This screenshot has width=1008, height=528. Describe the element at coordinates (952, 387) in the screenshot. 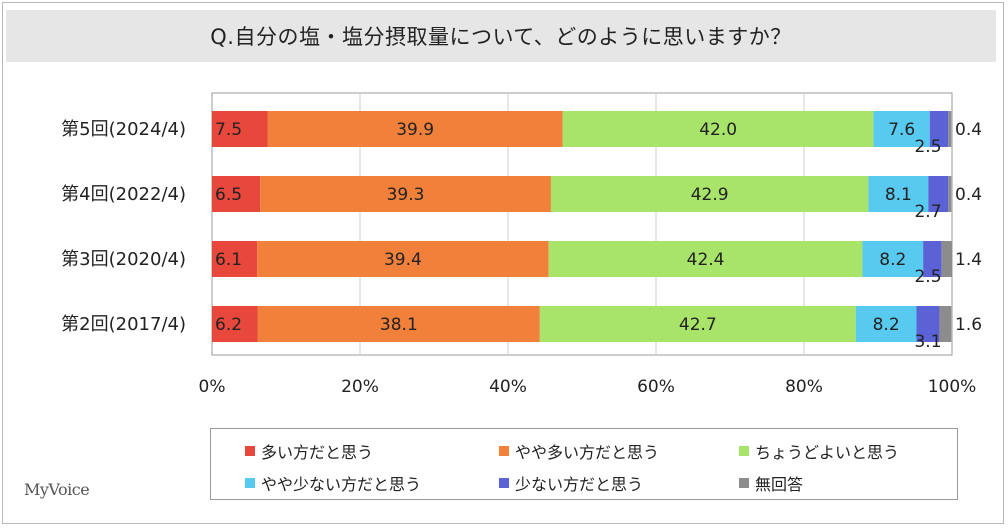

I see `x-tick-label: 100%` at that location.